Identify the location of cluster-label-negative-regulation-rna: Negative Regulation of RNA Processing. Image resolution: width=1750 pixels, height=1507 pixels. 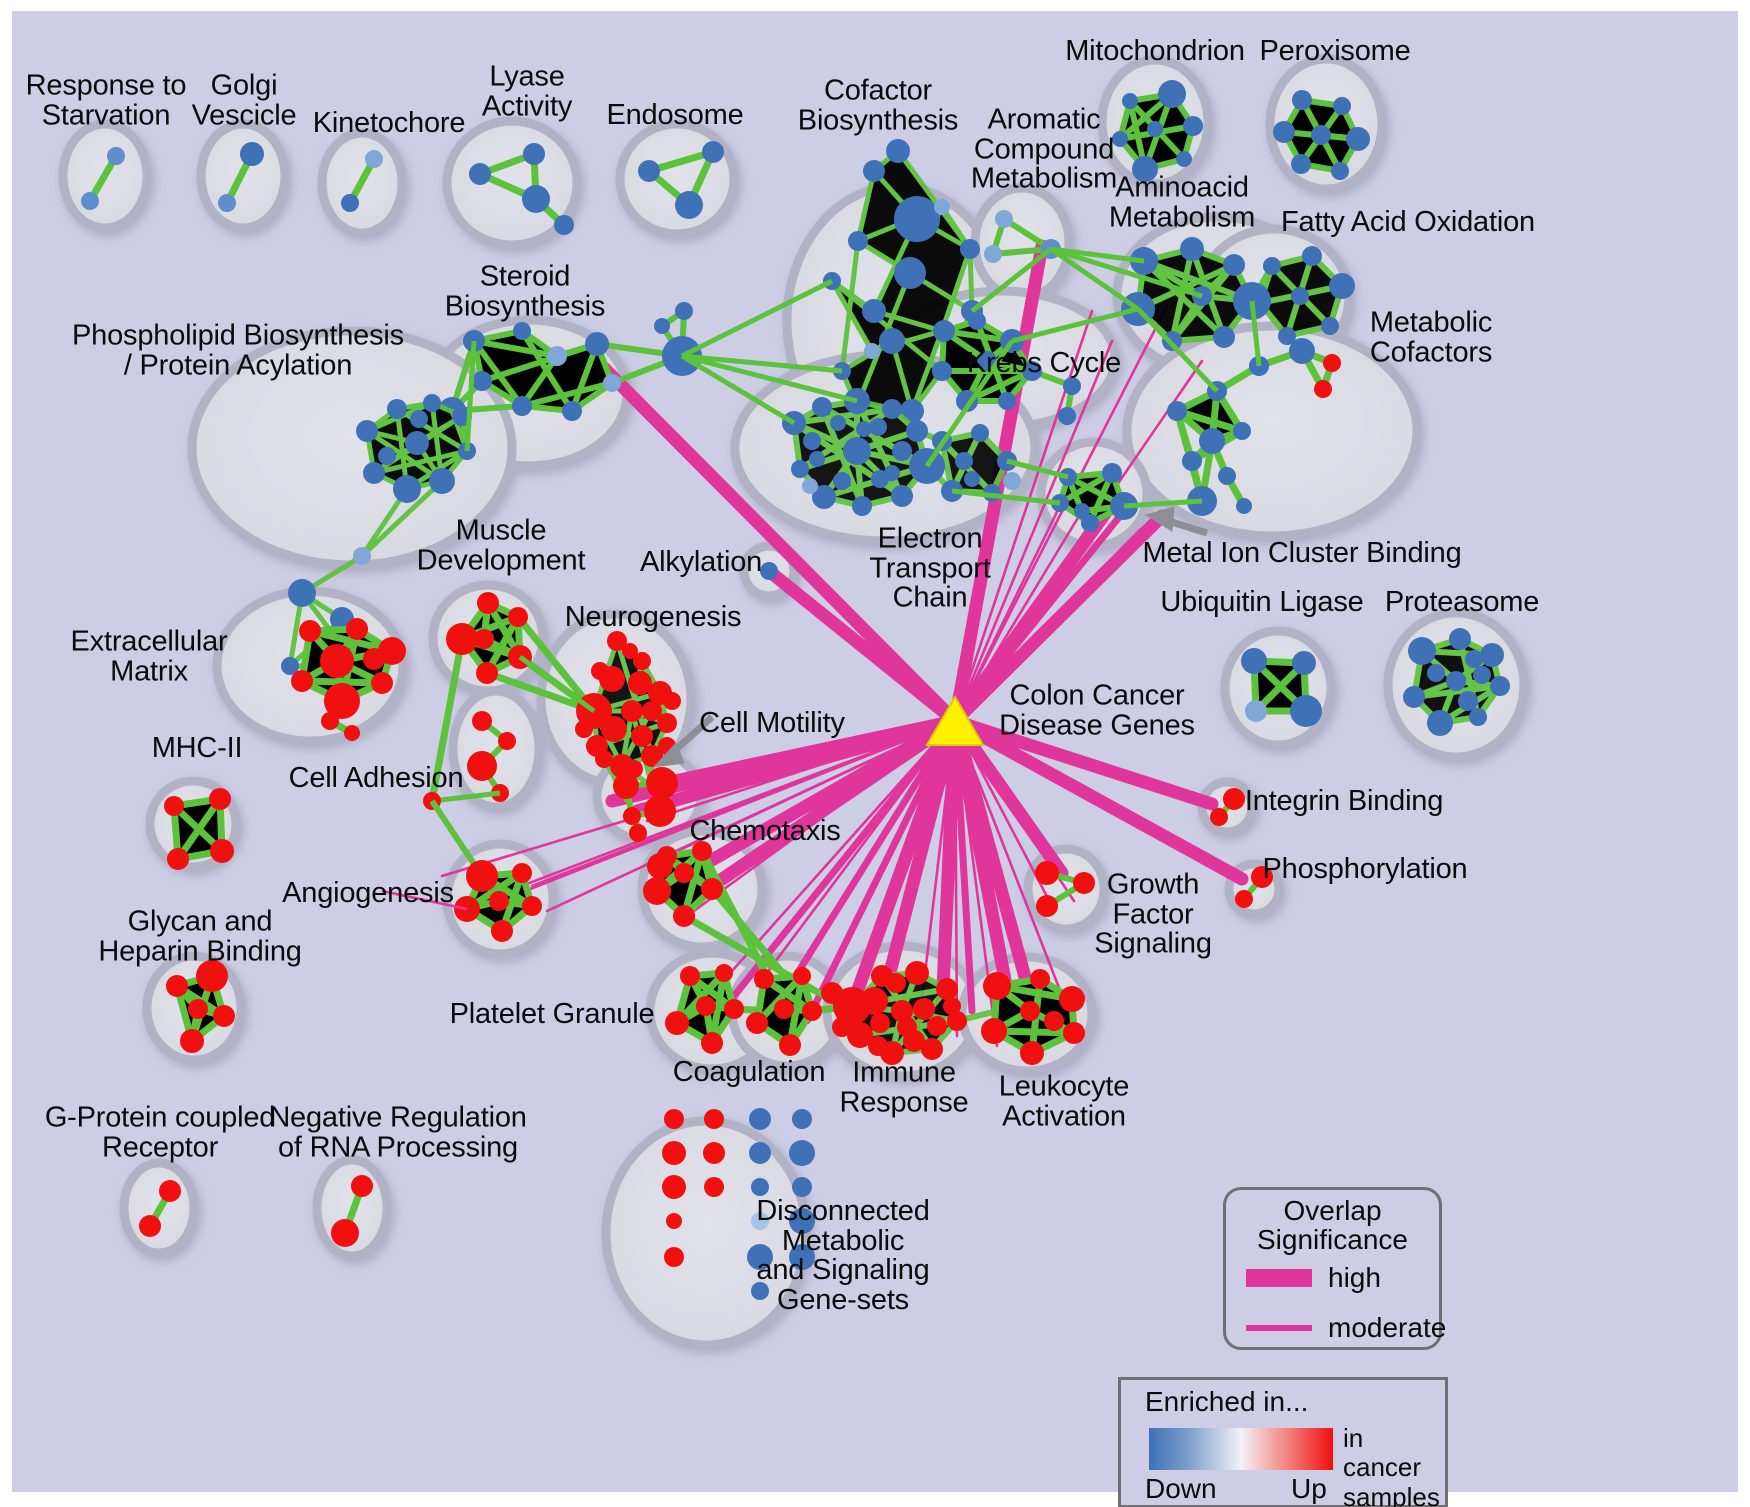
(398, 1132).